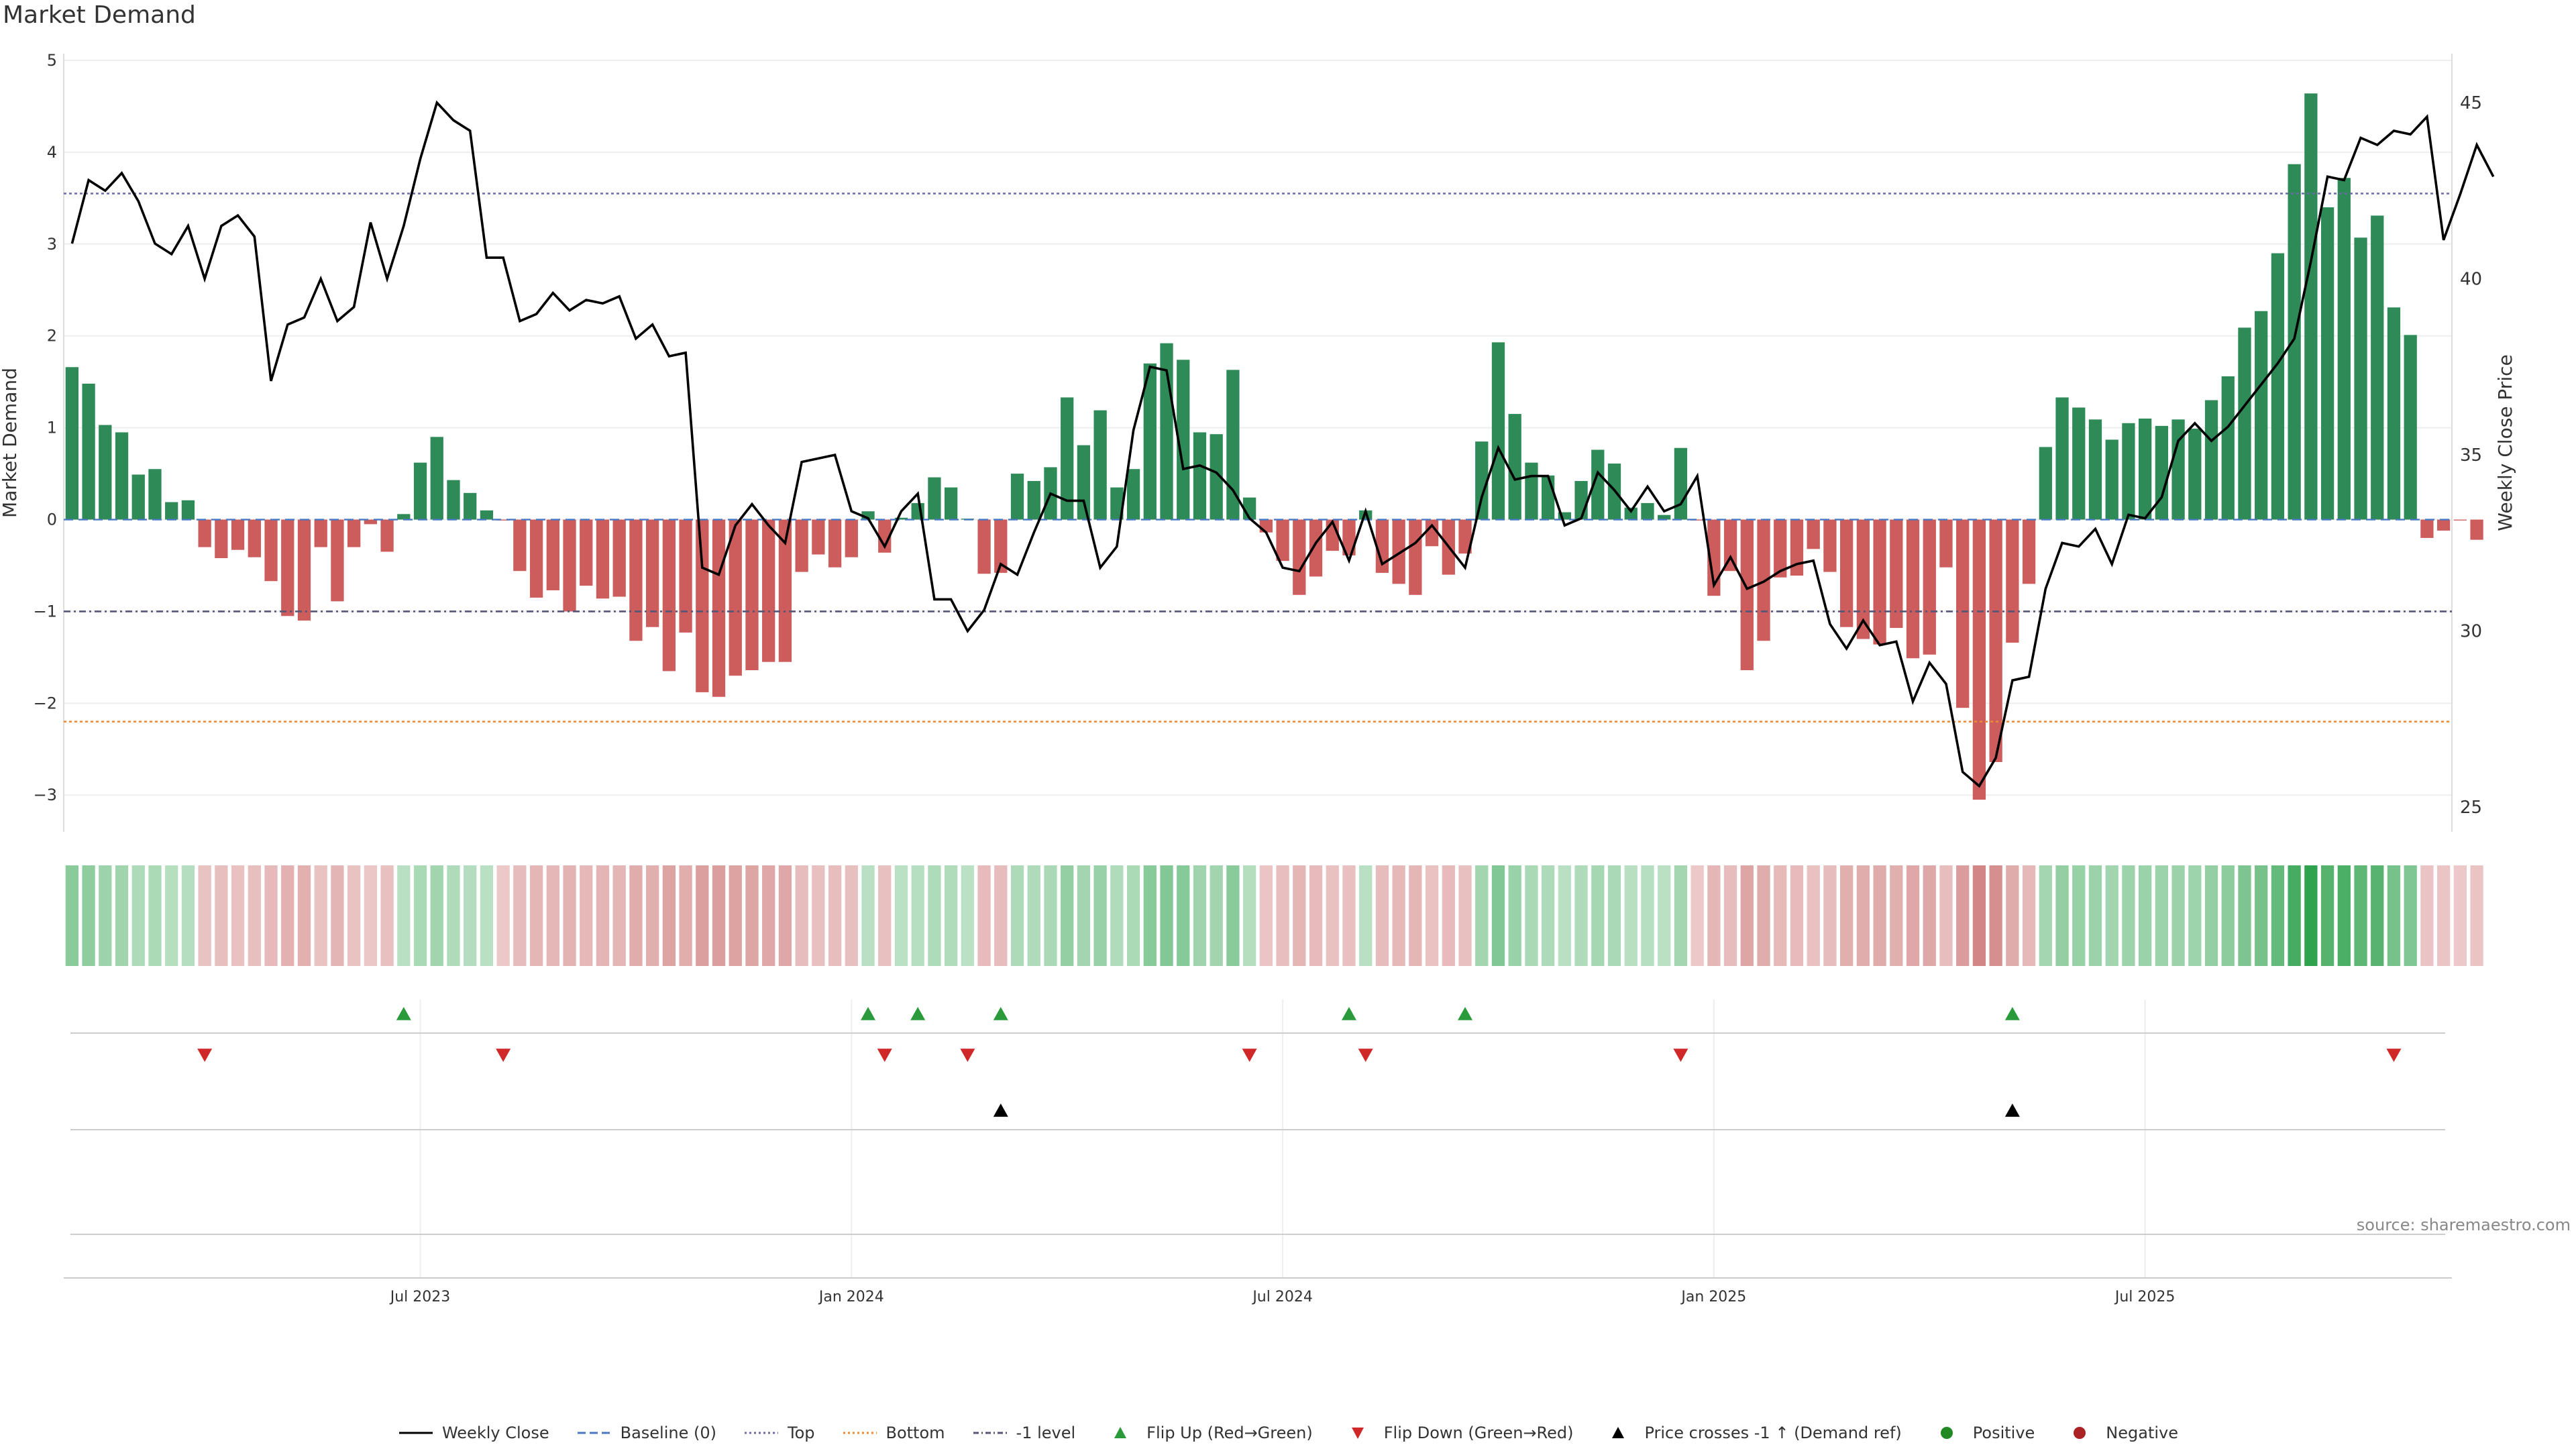  Describe the element at coordinates (1618, 1432) in the screenshot. I see `legend-swatch-cross` at that location.